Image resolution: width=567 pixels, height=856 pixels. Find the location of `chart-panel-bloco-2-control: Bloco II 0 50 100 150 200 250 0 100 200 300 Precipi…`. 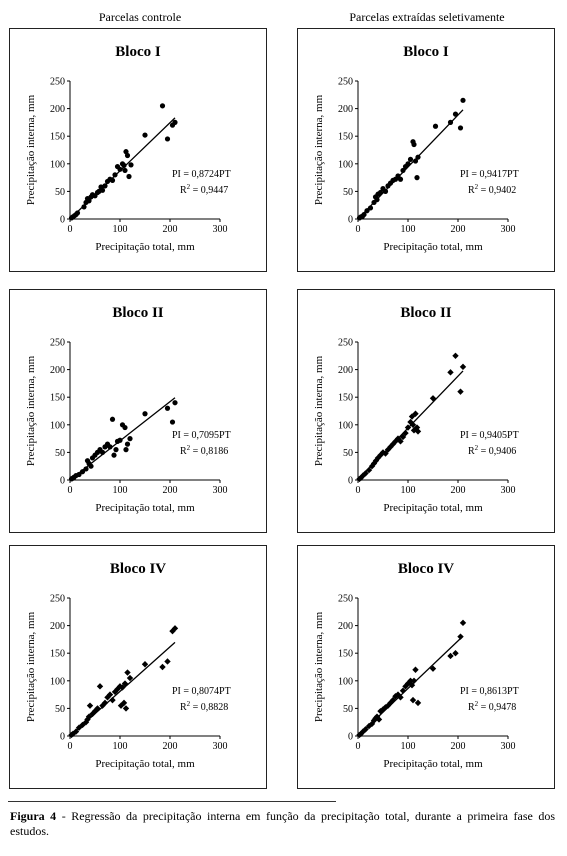

chart-panel-bloco-2-control: Bloco II 0 50 100 150 200 250 0 100 200 300 Precipi… is located at coordinates (138, 411).